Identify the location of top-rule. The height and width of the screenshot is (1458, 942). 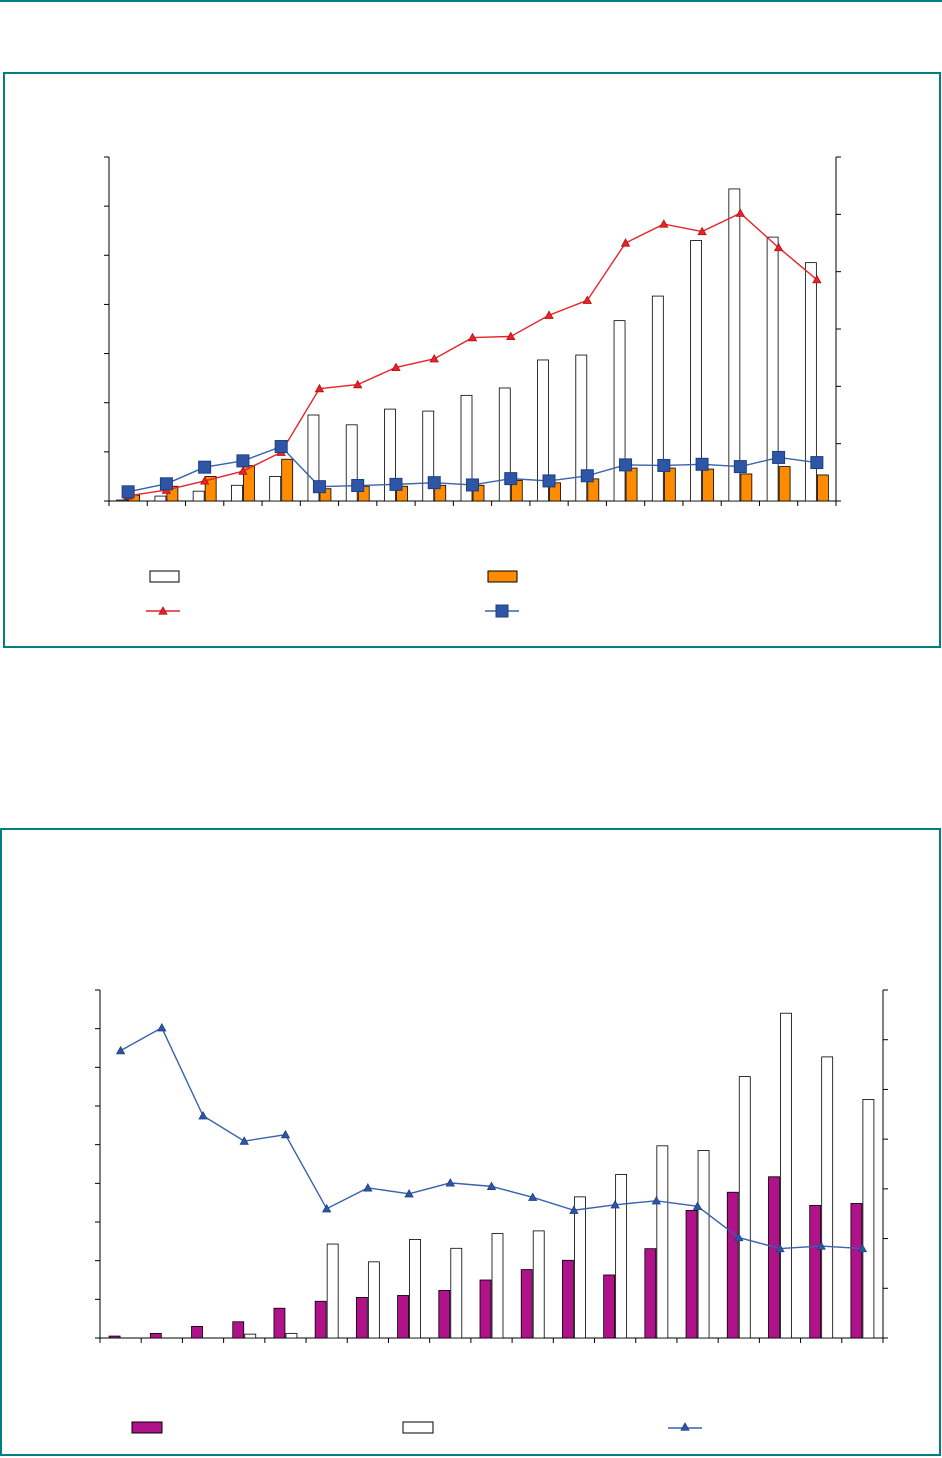
(471, 1).